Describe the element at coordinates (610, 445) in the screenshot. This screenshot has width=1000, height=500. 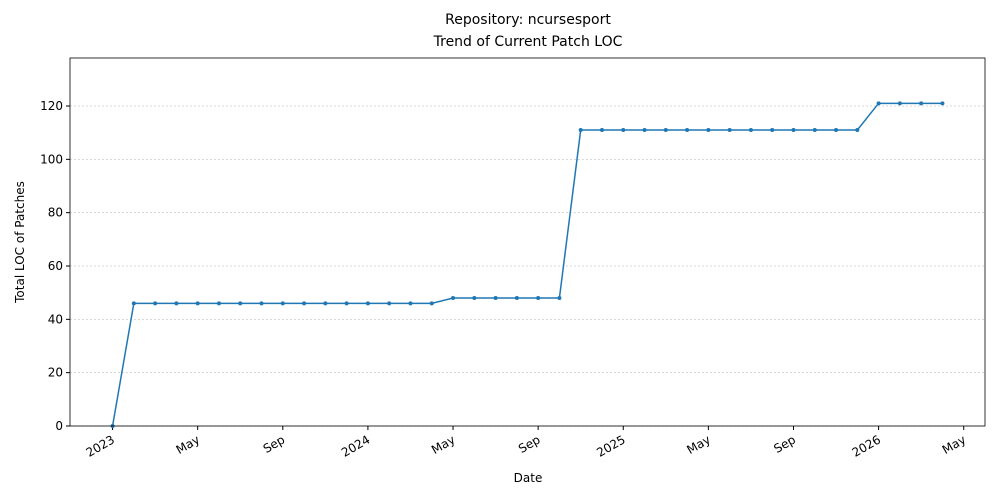
I see `x-tick-label: 2025` at that location.